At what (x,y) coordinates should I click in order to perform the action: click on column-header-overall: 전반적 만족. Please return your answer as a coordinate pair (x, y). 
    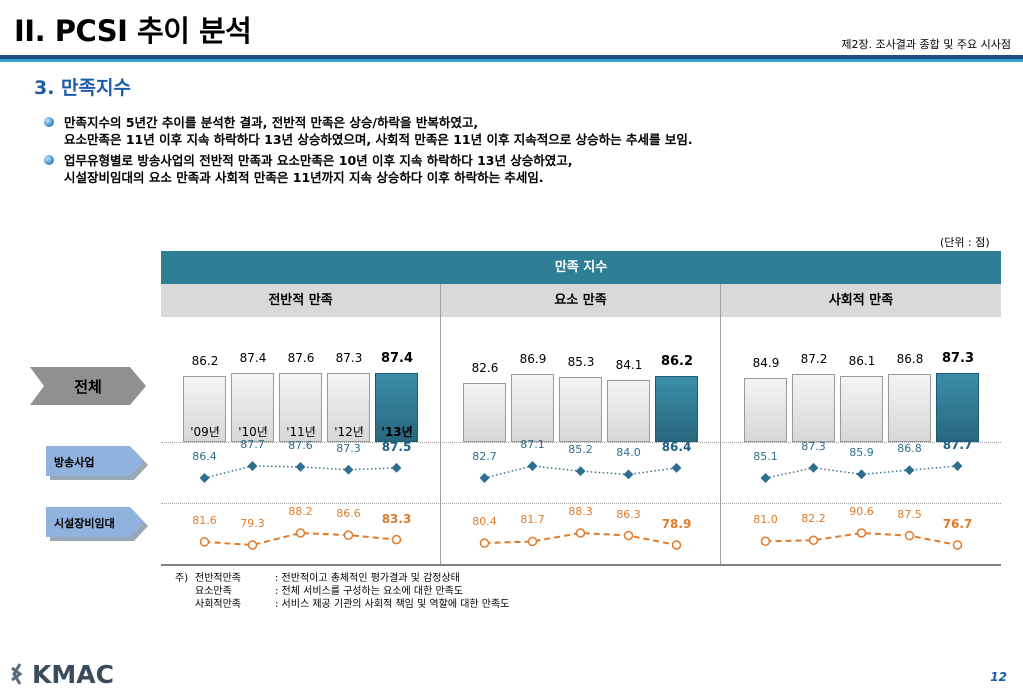
    Looking at the image, I should click on (300, 300).